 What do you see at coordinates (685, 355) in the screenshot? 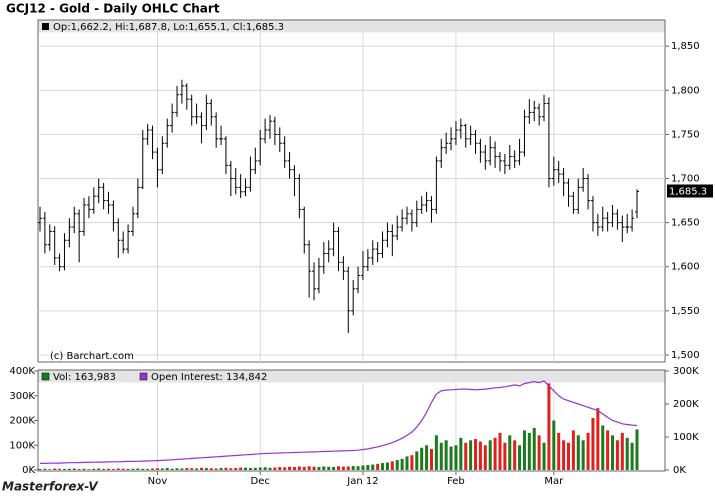
I see `y-tick-label: 1,500` at bounding box center [685, 355].